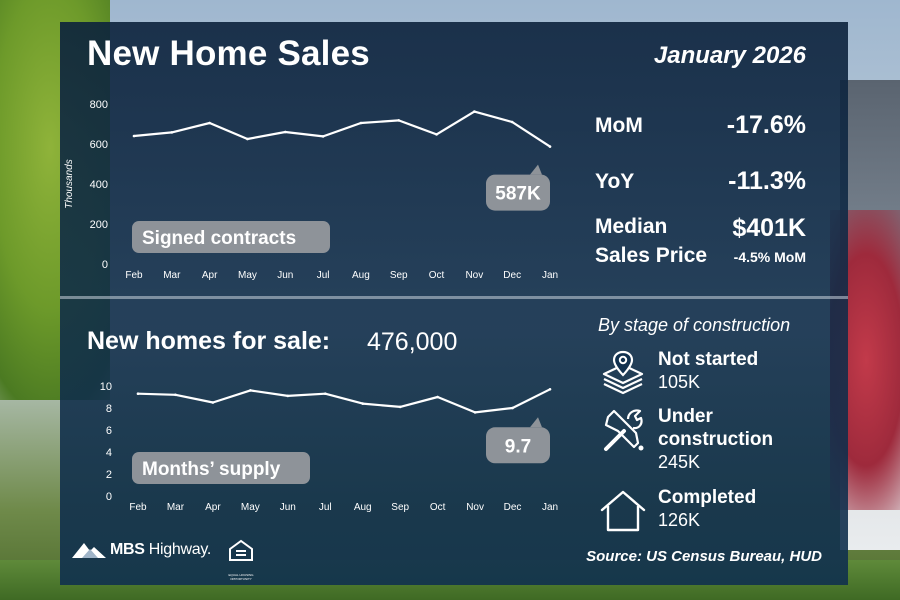 The height and width of the screenshot is (600, 900). I want to click on eho-text: EQUAL HOUSING OPPORTUNITY, so click(241, 577).